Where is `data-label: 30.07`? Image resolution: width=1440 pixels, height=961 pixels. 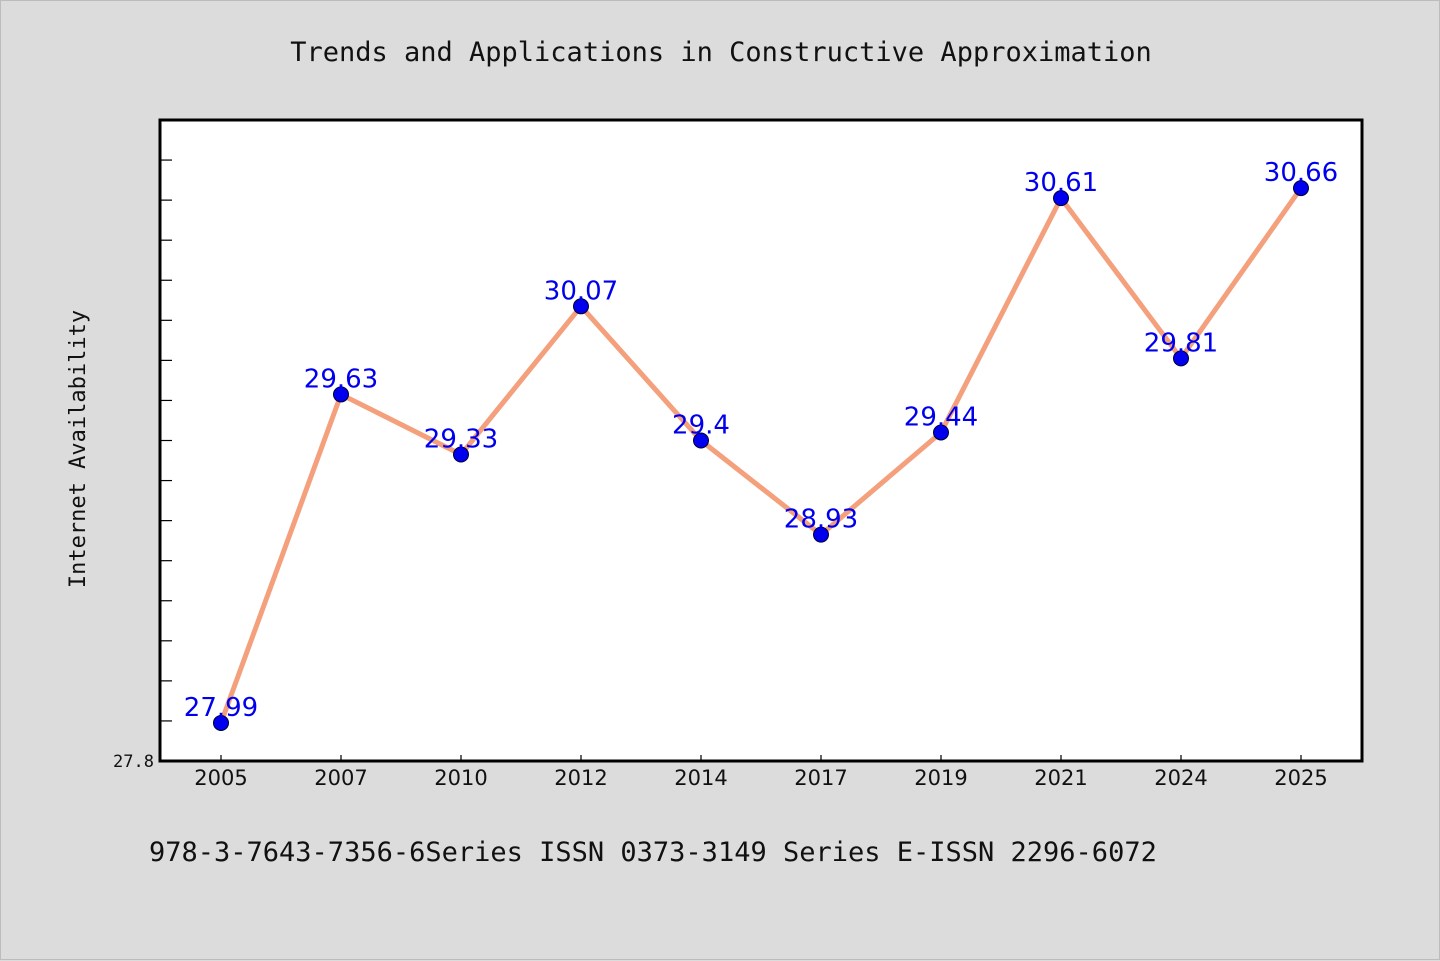 data-label: 30.07 is located at coordinates (581, 291).